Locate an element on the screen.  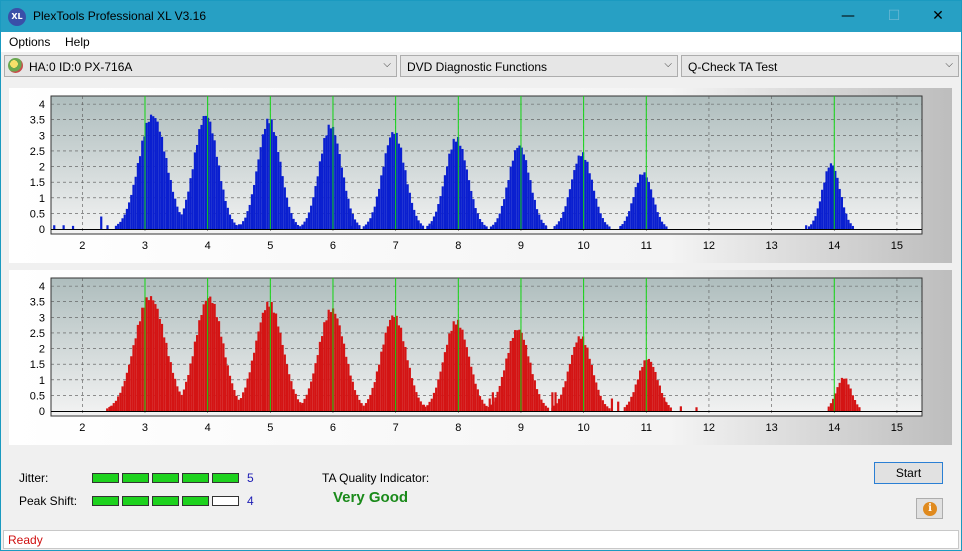
x-tick-label: 10 is located at coordinates (584, 428).